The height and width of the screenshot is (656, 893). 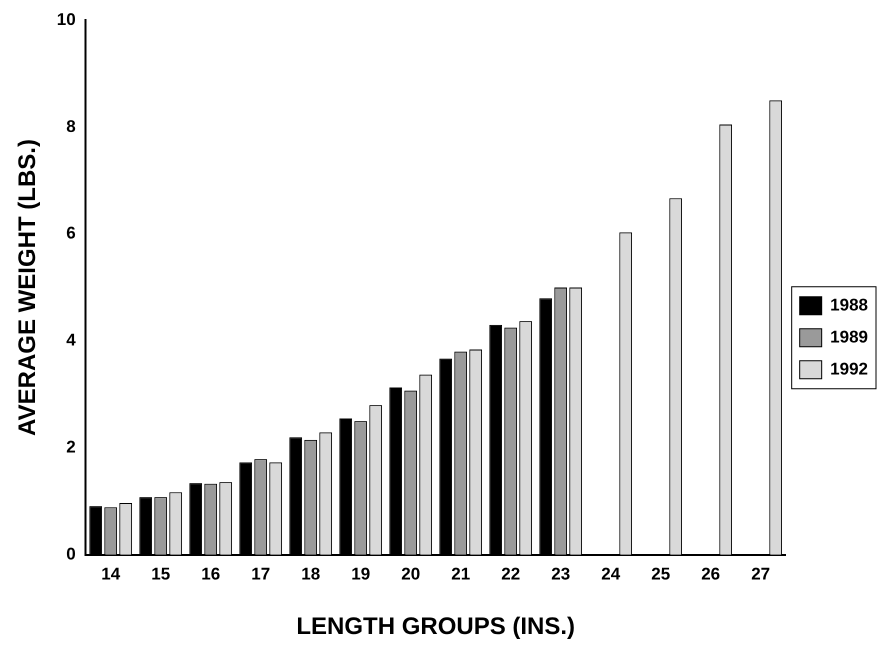 I want to click on x-tick-label: 25, so click(x=660, y=574).